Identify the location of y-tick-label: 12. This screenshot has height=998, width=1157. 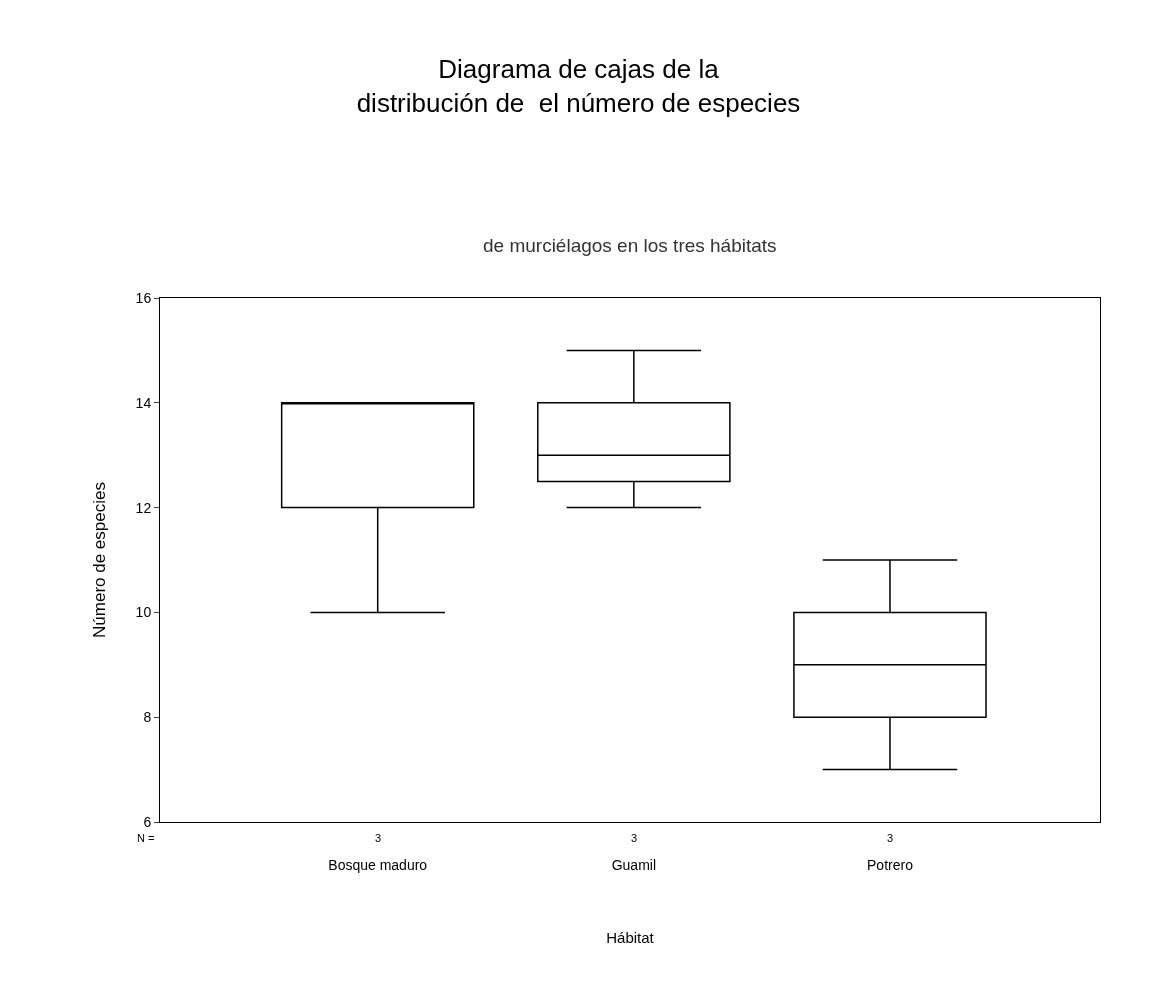
(143, 507).